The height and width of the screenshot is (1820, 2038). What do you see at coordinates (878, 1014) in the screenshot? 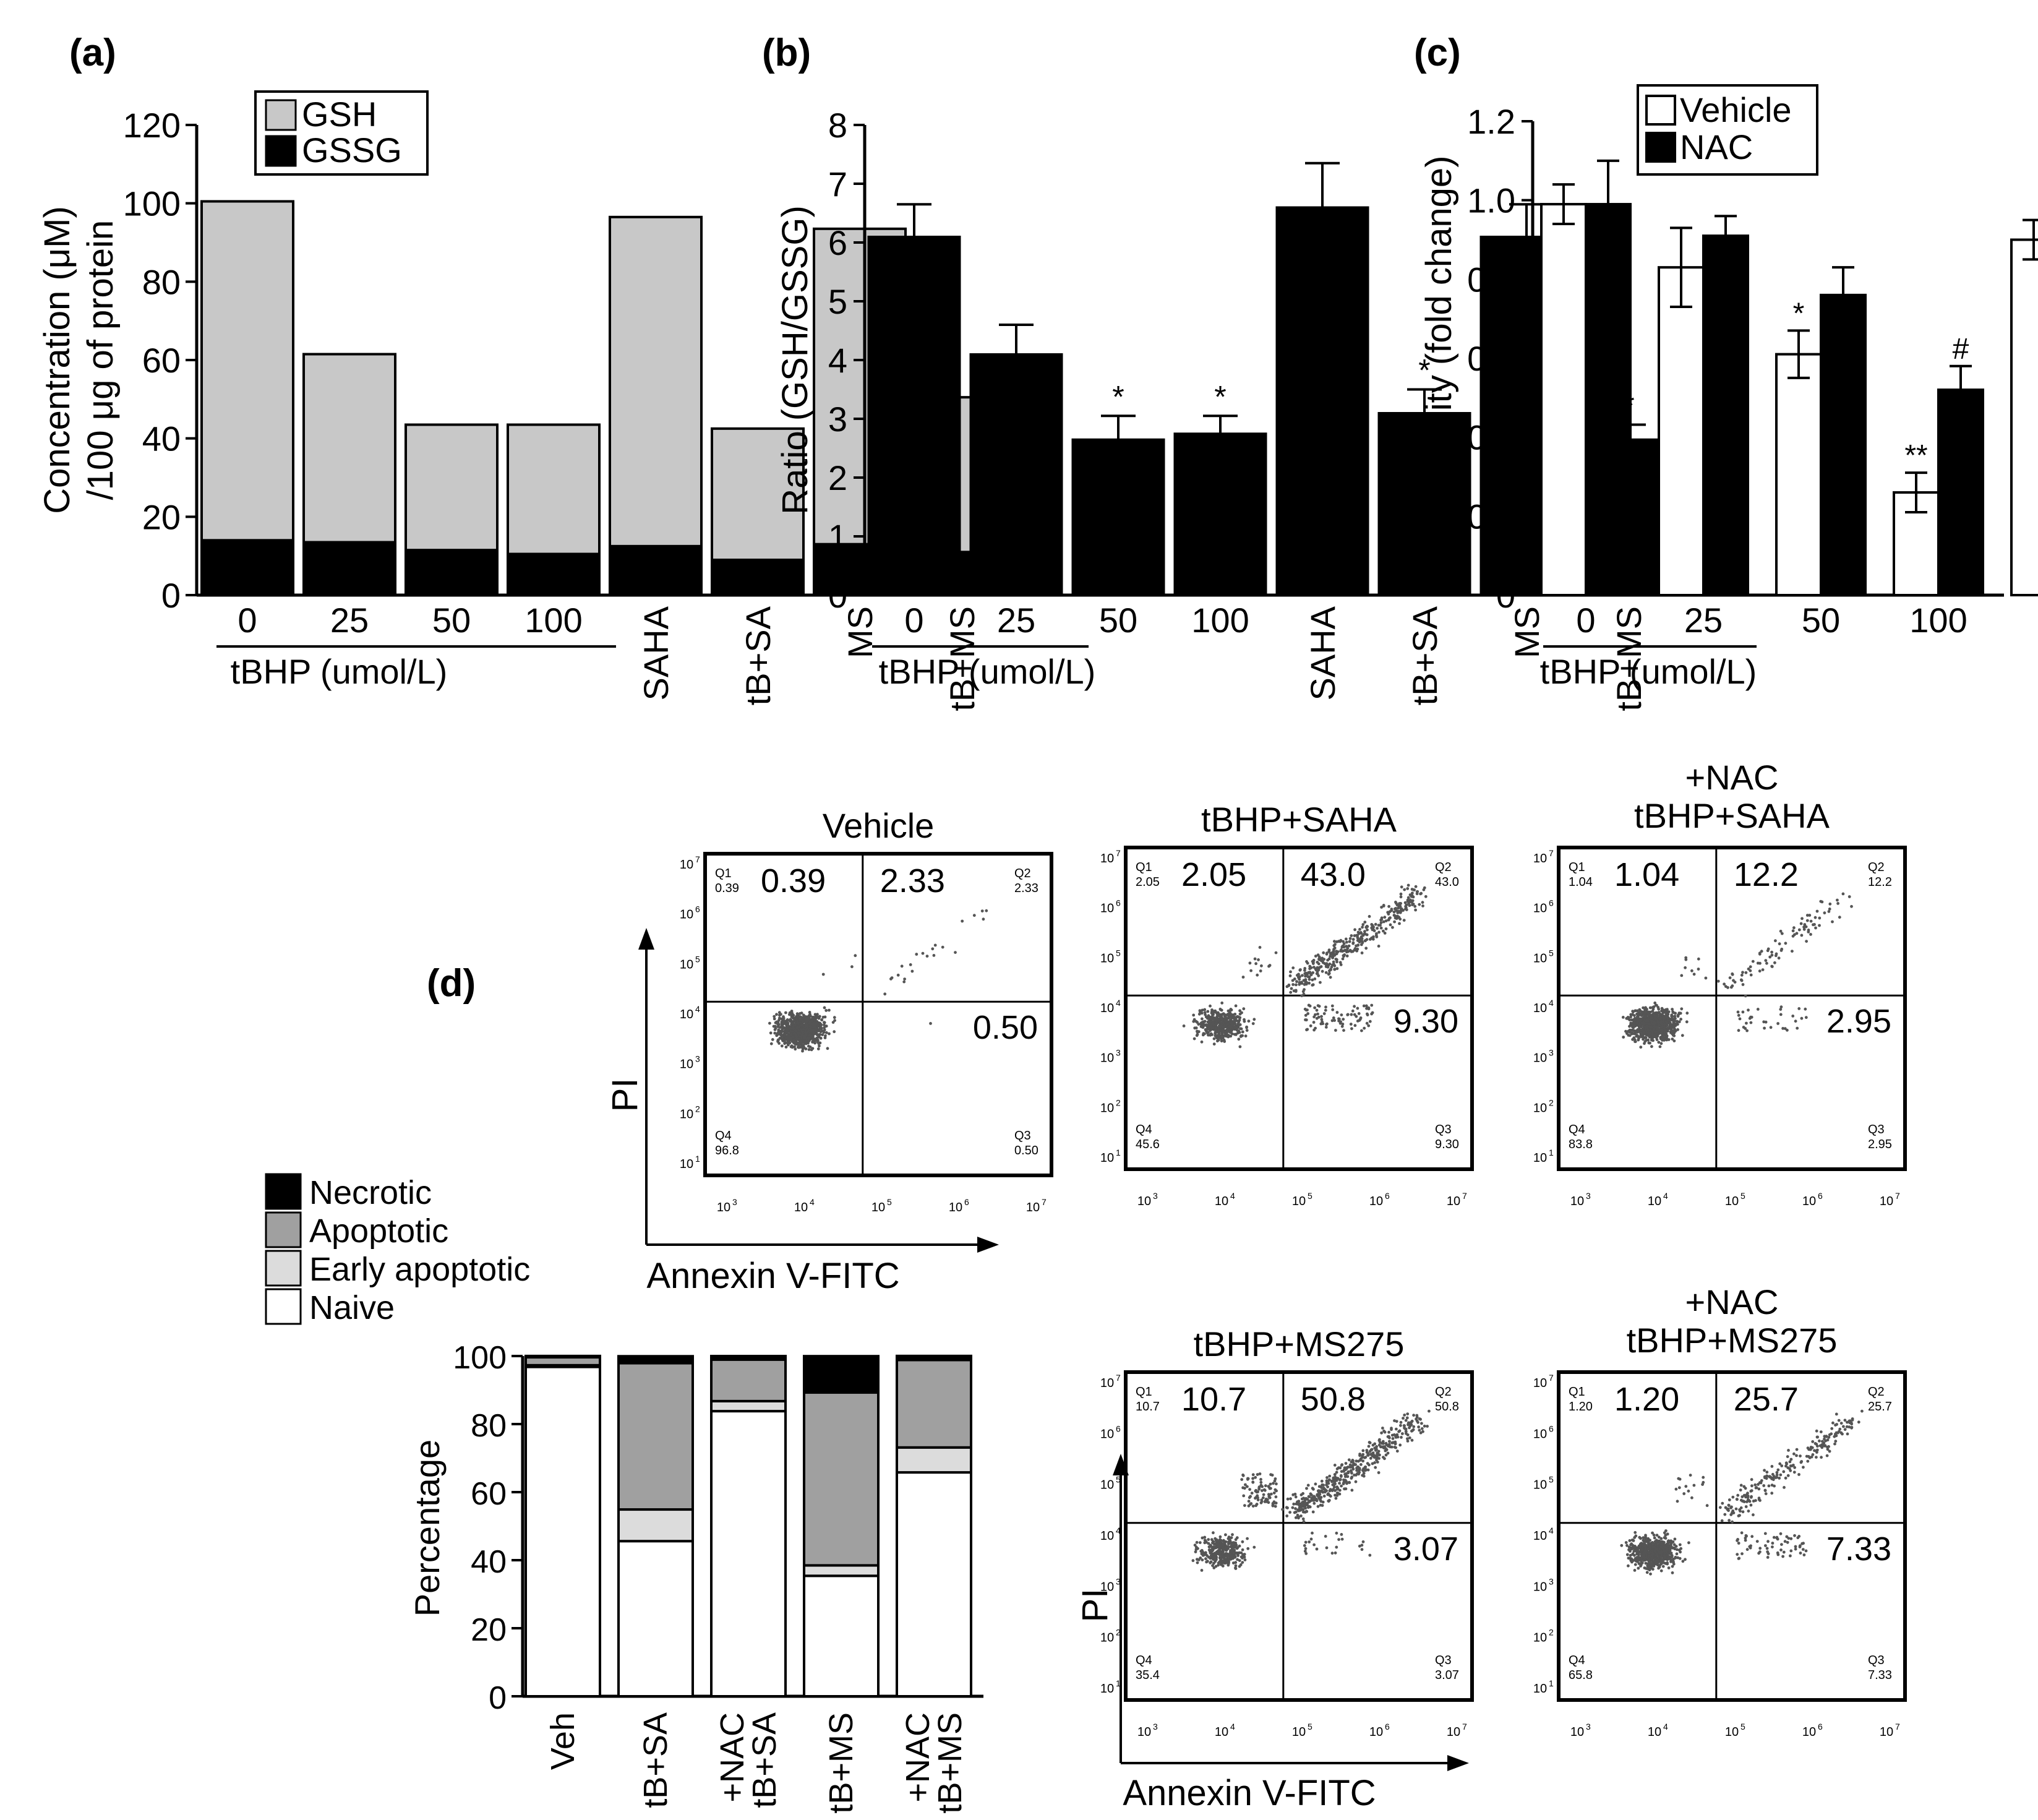
I see `plot-frame` at bounding box center [878, 1014].